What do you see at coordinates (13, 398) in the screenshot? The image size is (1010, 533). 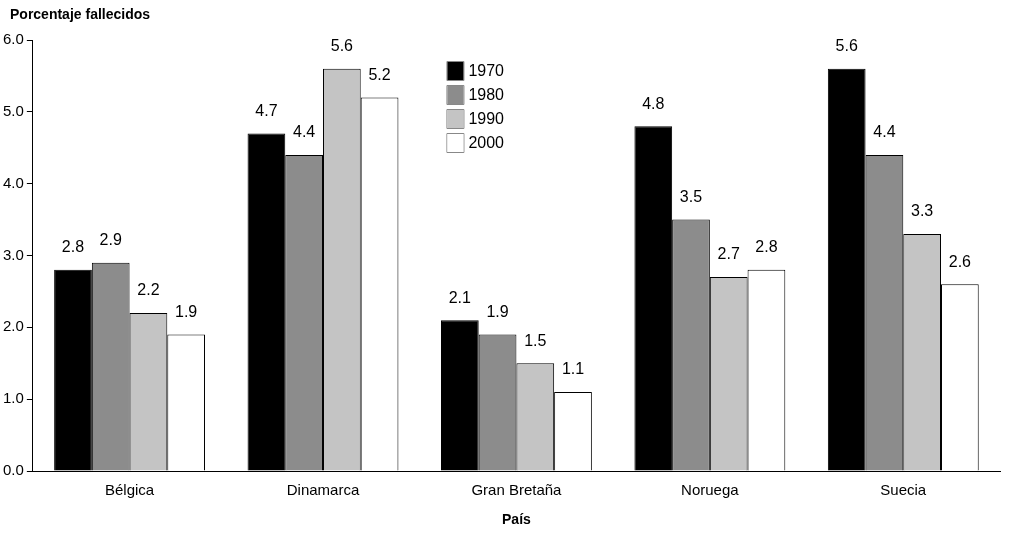 I see `y-tick-label: 1.0` at bounding box center [13, 398].